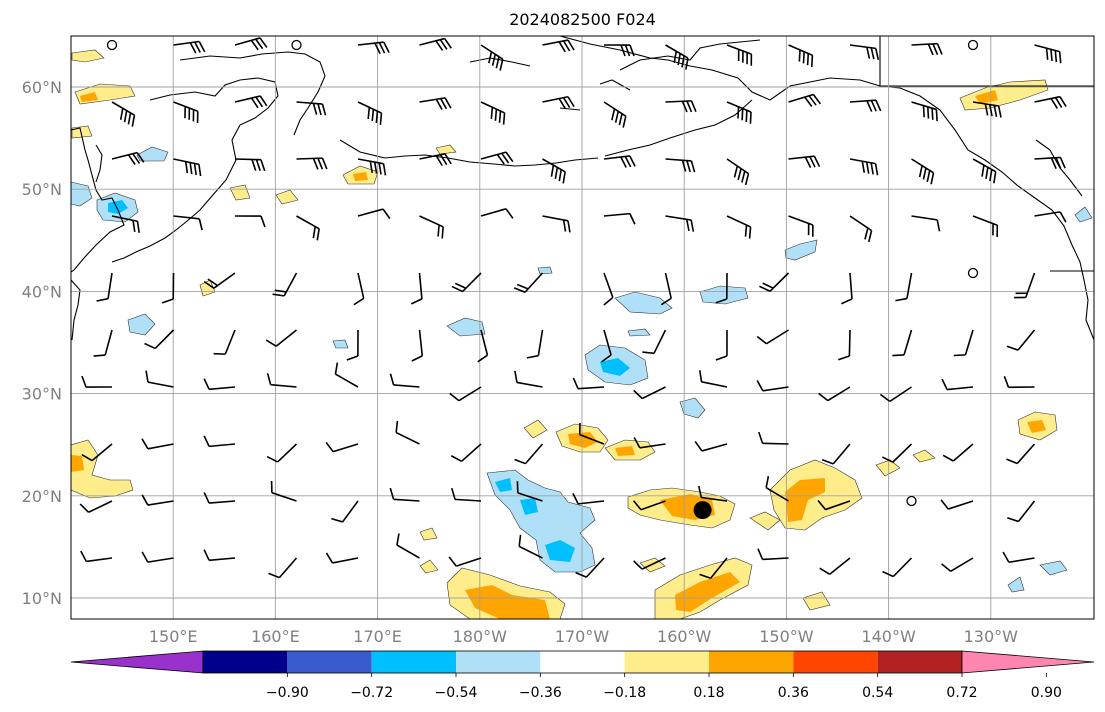  Describe the element at coordinates (708, 693) in the screenshot. I see `colorbar-tick-label: 0.18` at that location.